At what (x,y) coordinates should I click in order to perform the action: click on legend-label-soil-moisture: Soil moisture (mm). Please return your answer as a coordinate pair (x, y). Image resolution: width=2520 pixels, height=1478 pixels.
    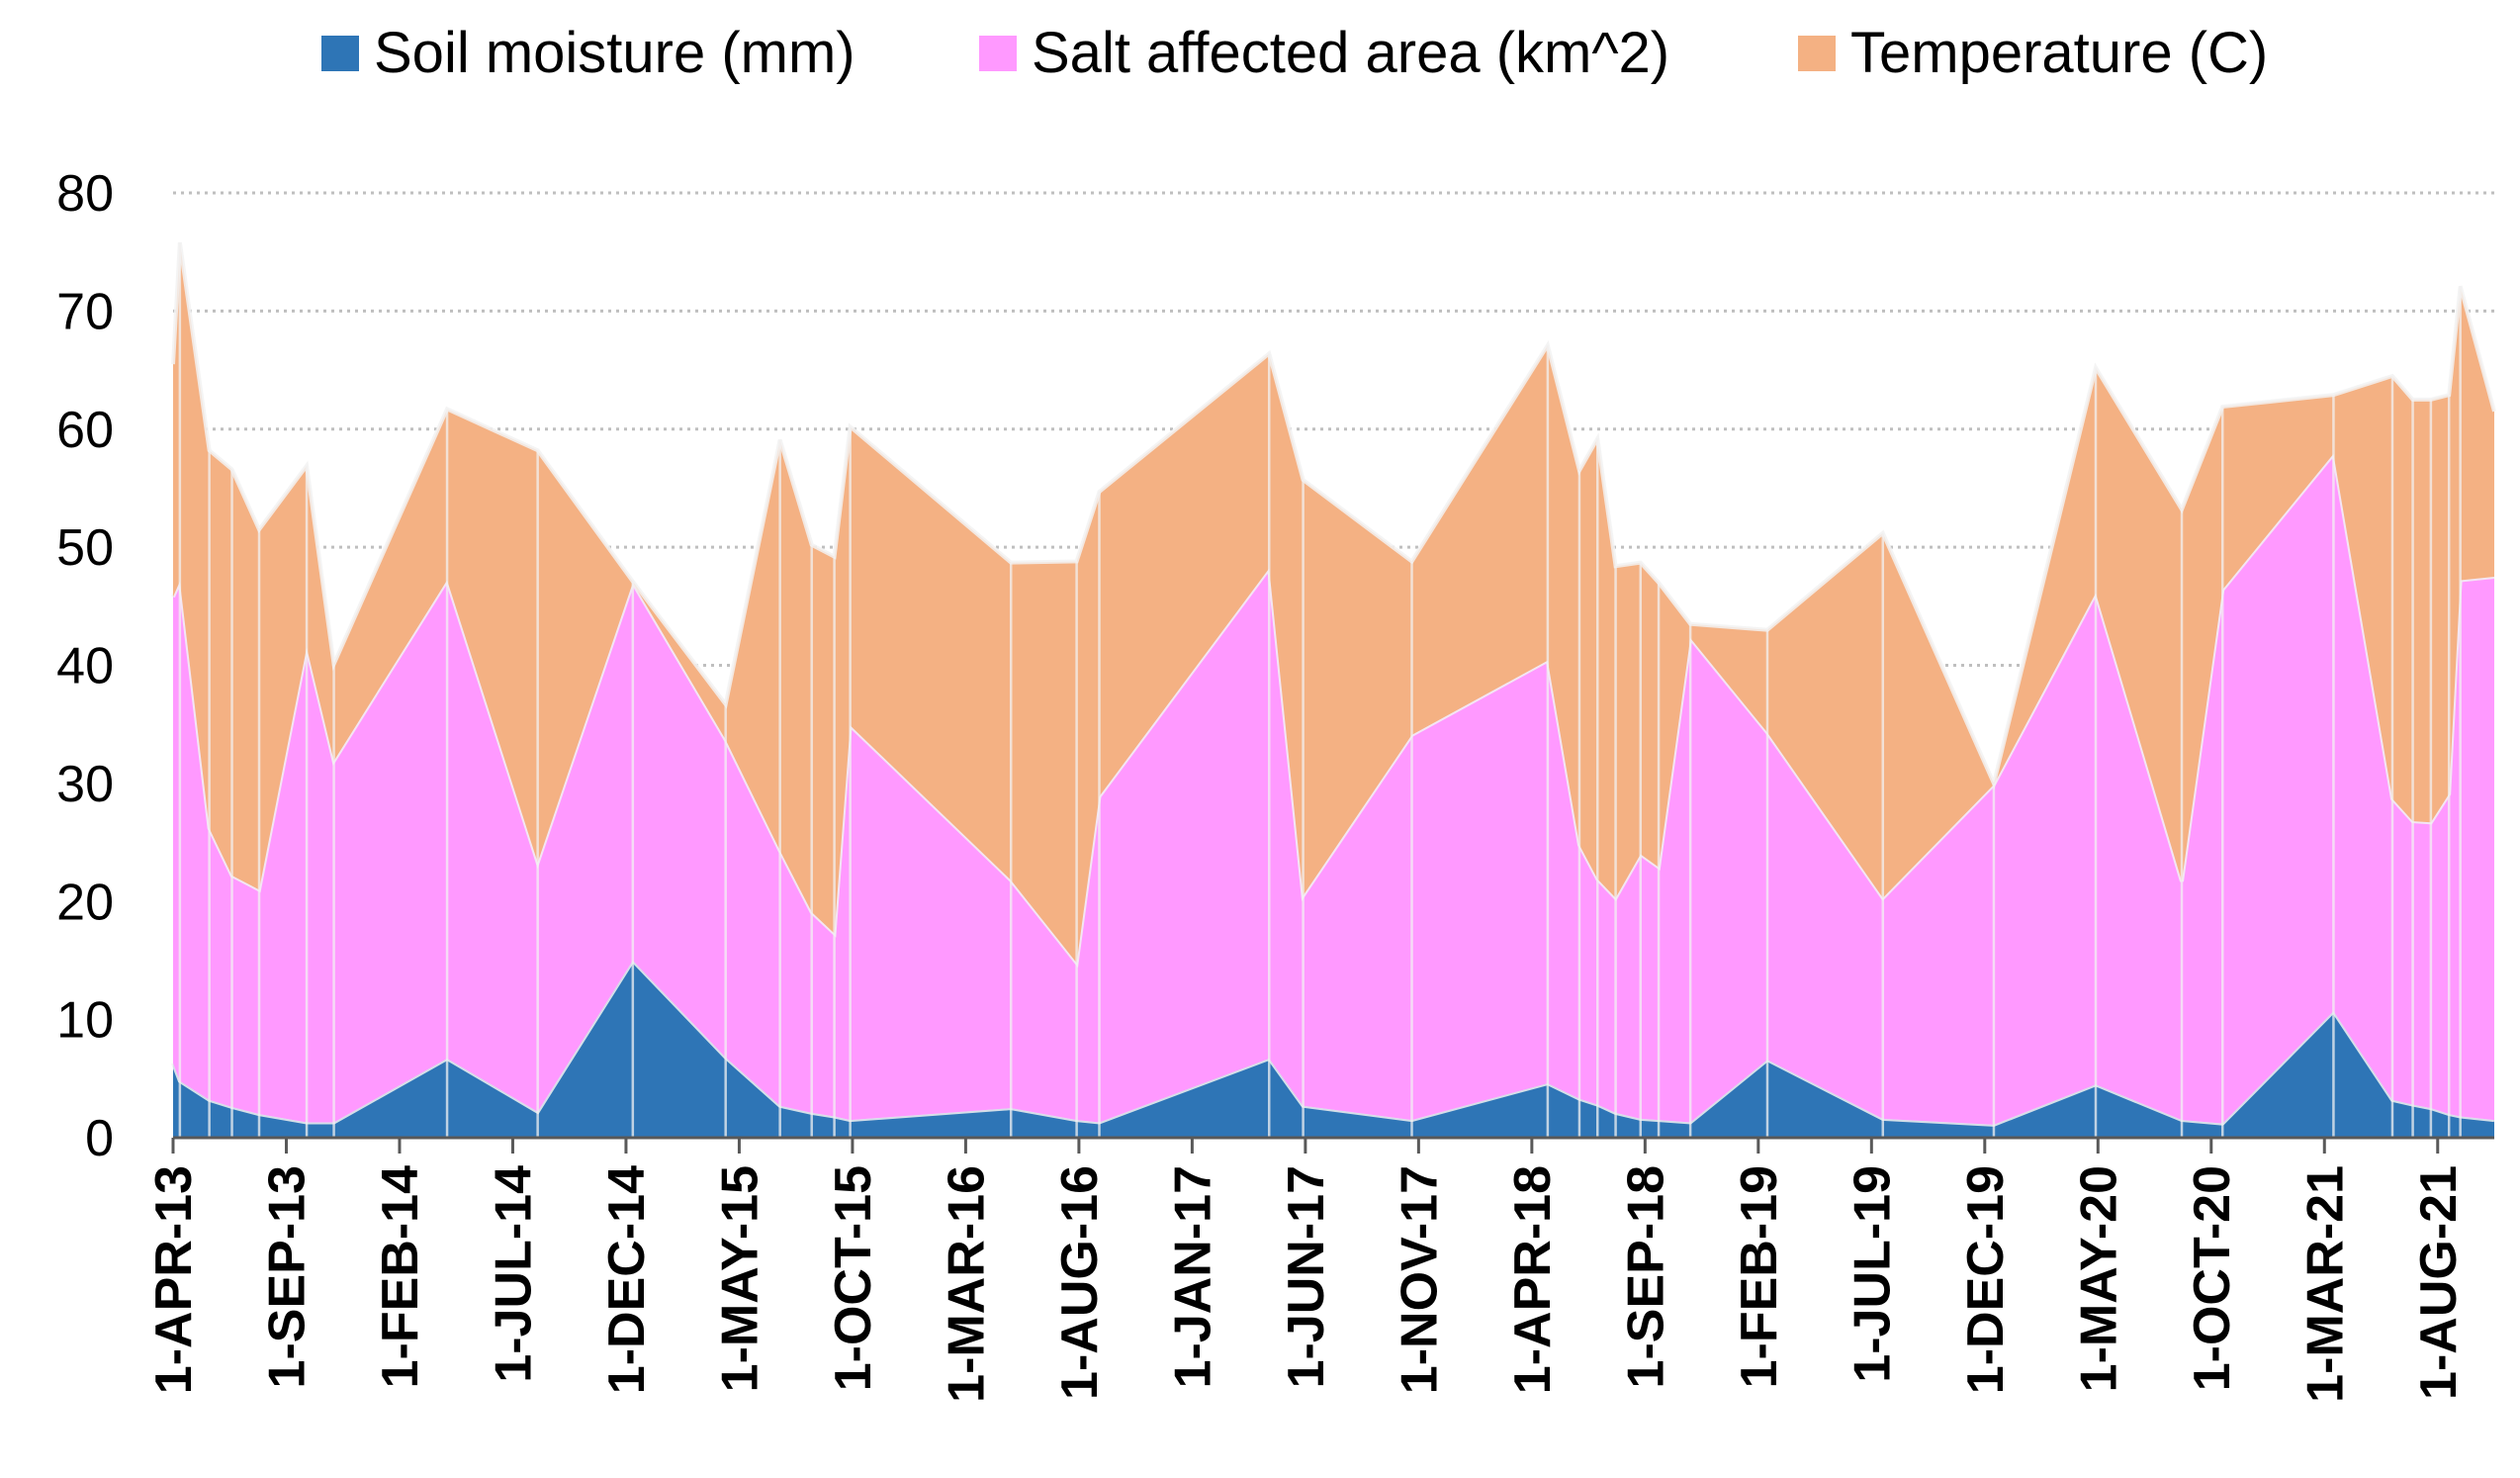
    Looking at the image, I should click on (614, 53).